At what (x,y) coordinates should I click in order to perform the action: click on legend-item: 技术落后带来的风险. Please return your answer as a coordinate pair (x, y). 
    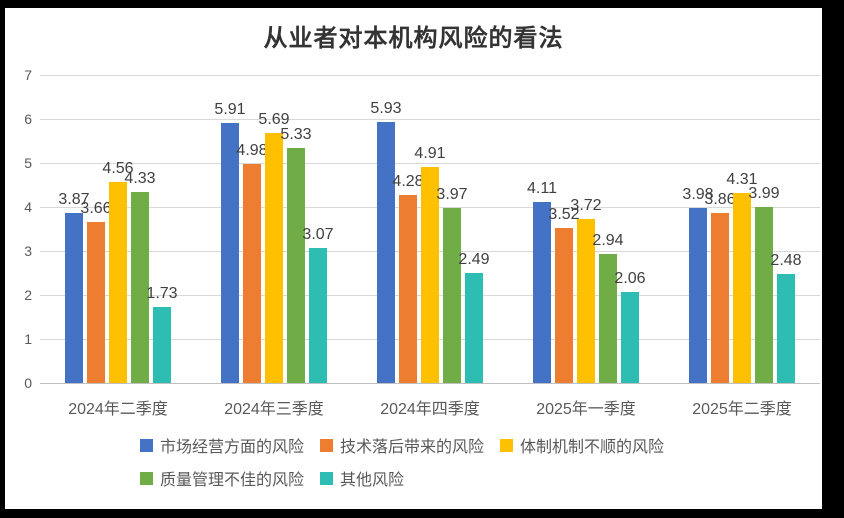
    Looking at the image, I should click on (402, 445).